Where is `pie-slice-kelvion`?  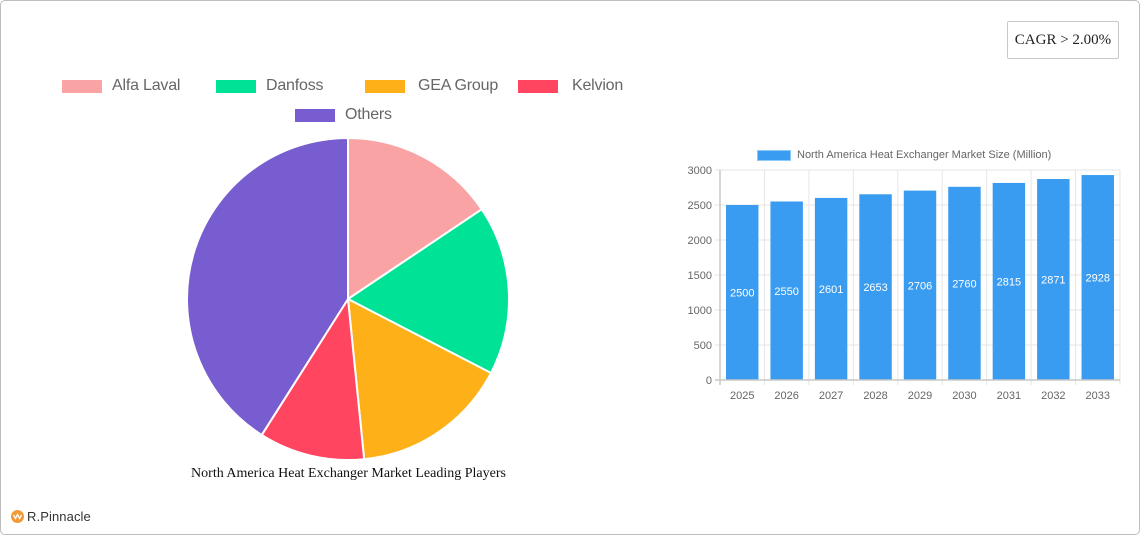 pie-slice-kelvion is located at coordinates (313, 378).